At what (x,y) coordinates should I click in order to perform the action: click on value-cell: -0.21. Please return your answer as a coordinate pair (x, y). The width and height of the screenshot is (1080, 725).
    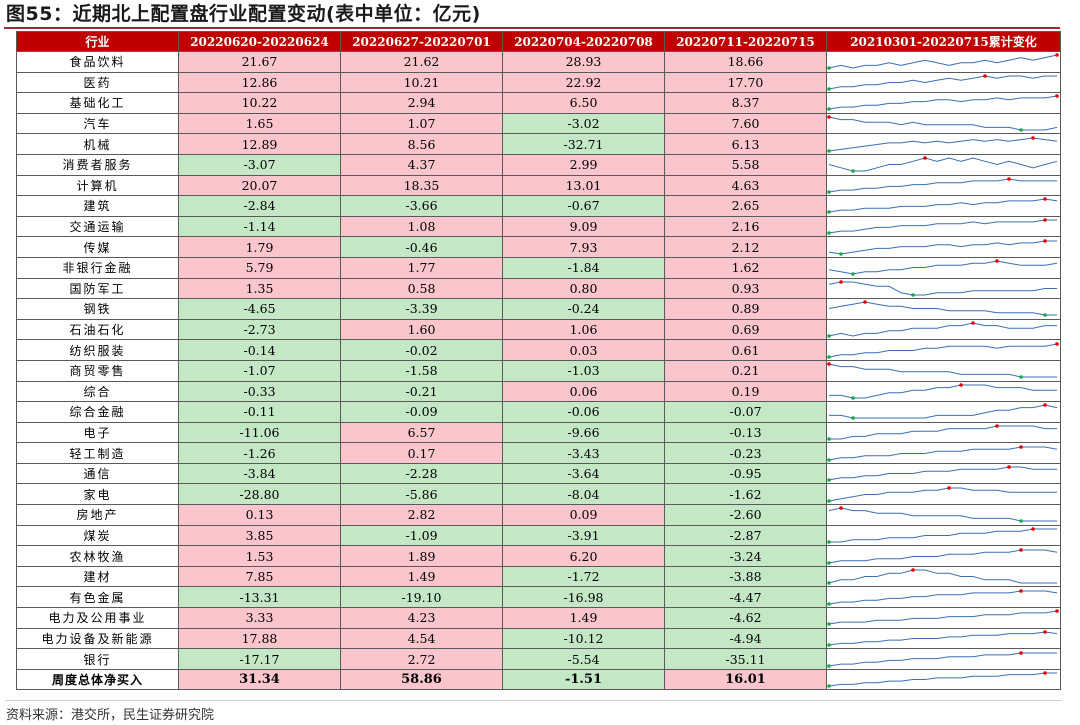
    Looking at the image, I should click on (421, 391).